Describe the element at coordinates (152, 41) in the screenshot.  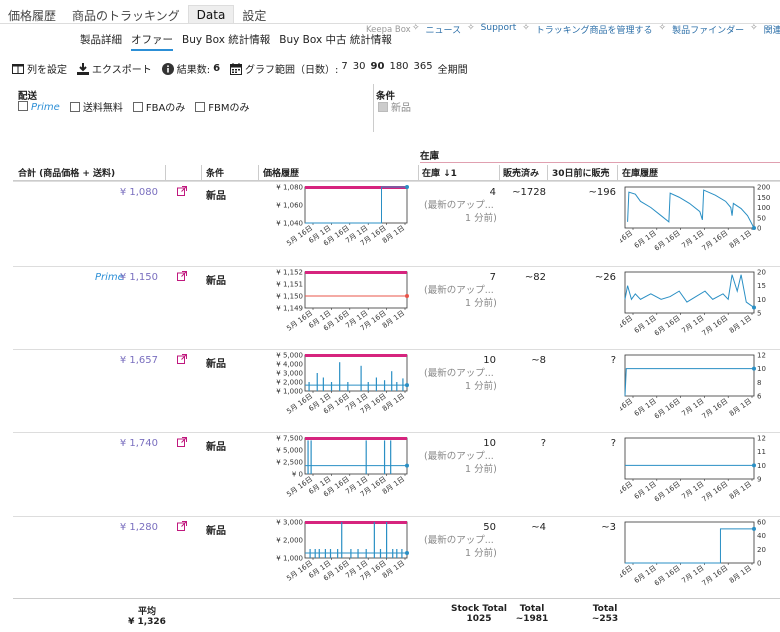
I see `subtab-offers: オファー` at that location.